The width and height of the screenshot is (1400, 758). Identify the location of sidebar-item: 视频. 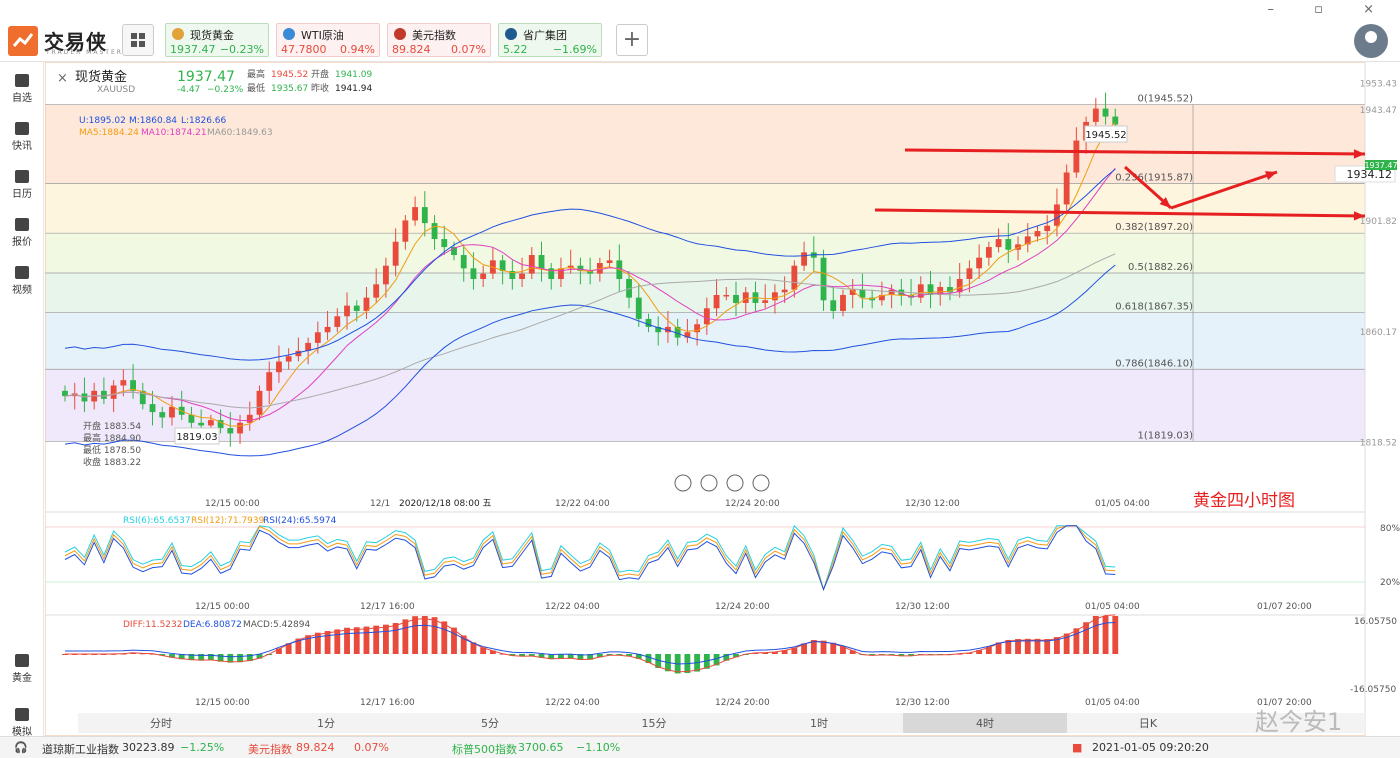
(22, 282).